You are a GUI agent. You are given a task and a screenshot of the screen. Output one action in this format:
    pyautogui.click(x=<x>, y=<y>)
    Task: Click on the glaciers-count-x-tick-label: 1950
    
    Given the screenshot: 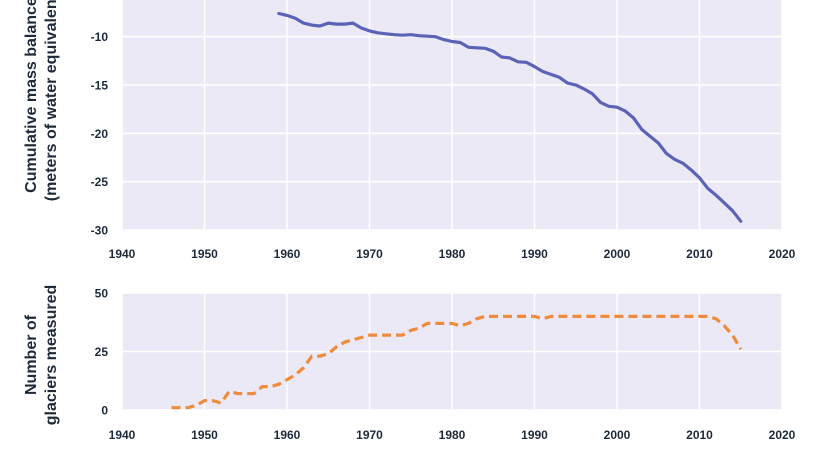 What is the action you would take?
    pyautogui.click(x=204, y=435)
    